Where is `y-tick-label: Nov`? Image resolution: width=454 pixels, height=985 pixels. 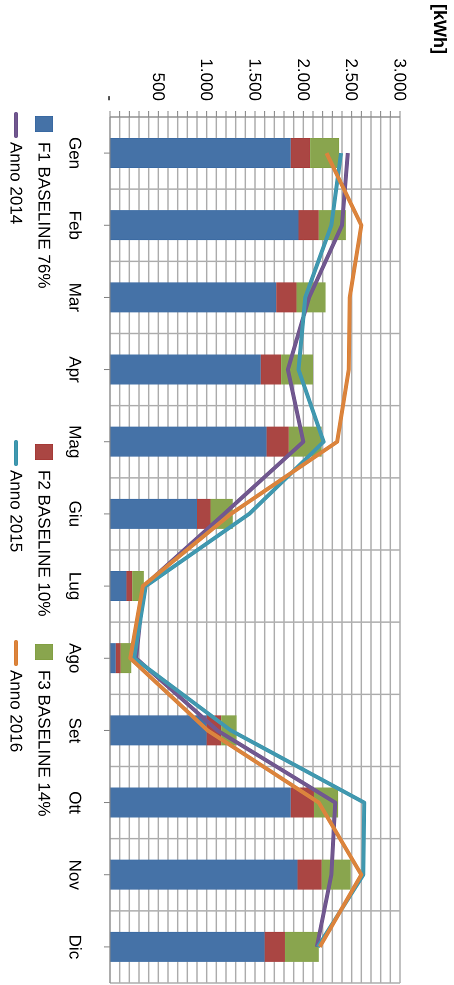 y-tick-label: Nov is located at coordinates (75, 875).